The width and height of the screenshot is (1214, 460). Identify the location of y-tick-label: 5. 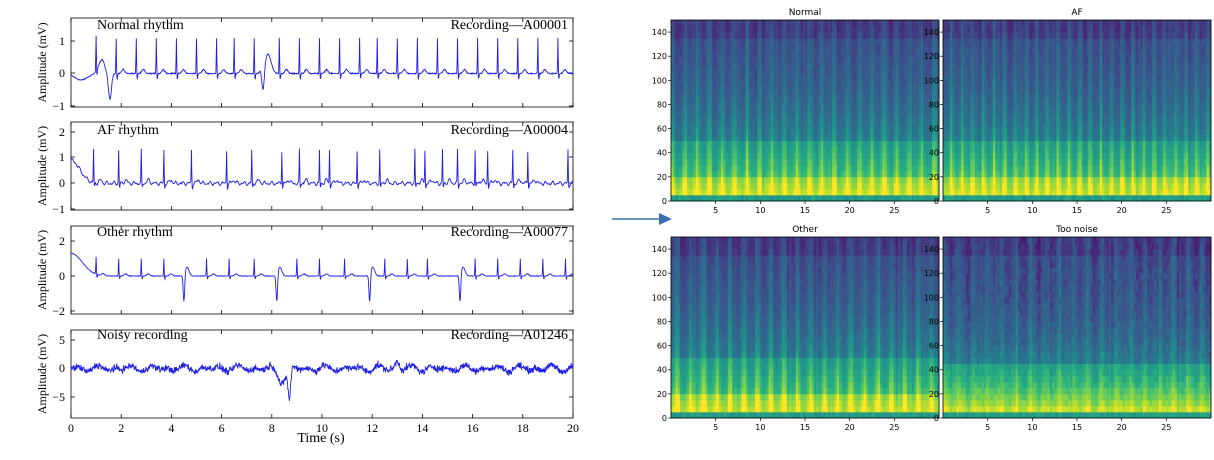
(62, 340).